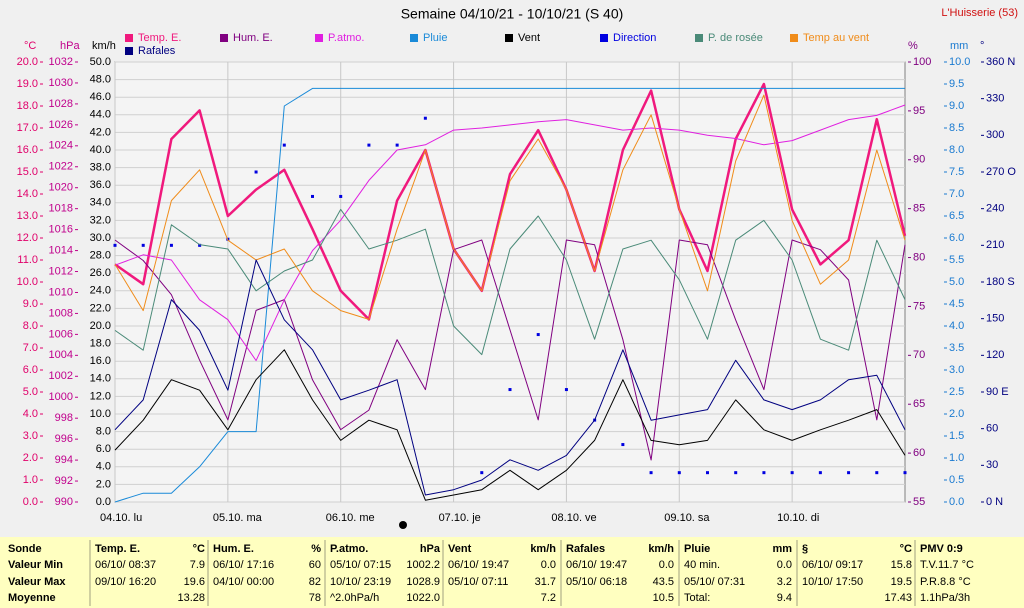 The image size is (1024, 608). What do you see at coordinates (529, 38) in the screenshot?
I see `legend-label: Vent` at bounding box center [529, 38].